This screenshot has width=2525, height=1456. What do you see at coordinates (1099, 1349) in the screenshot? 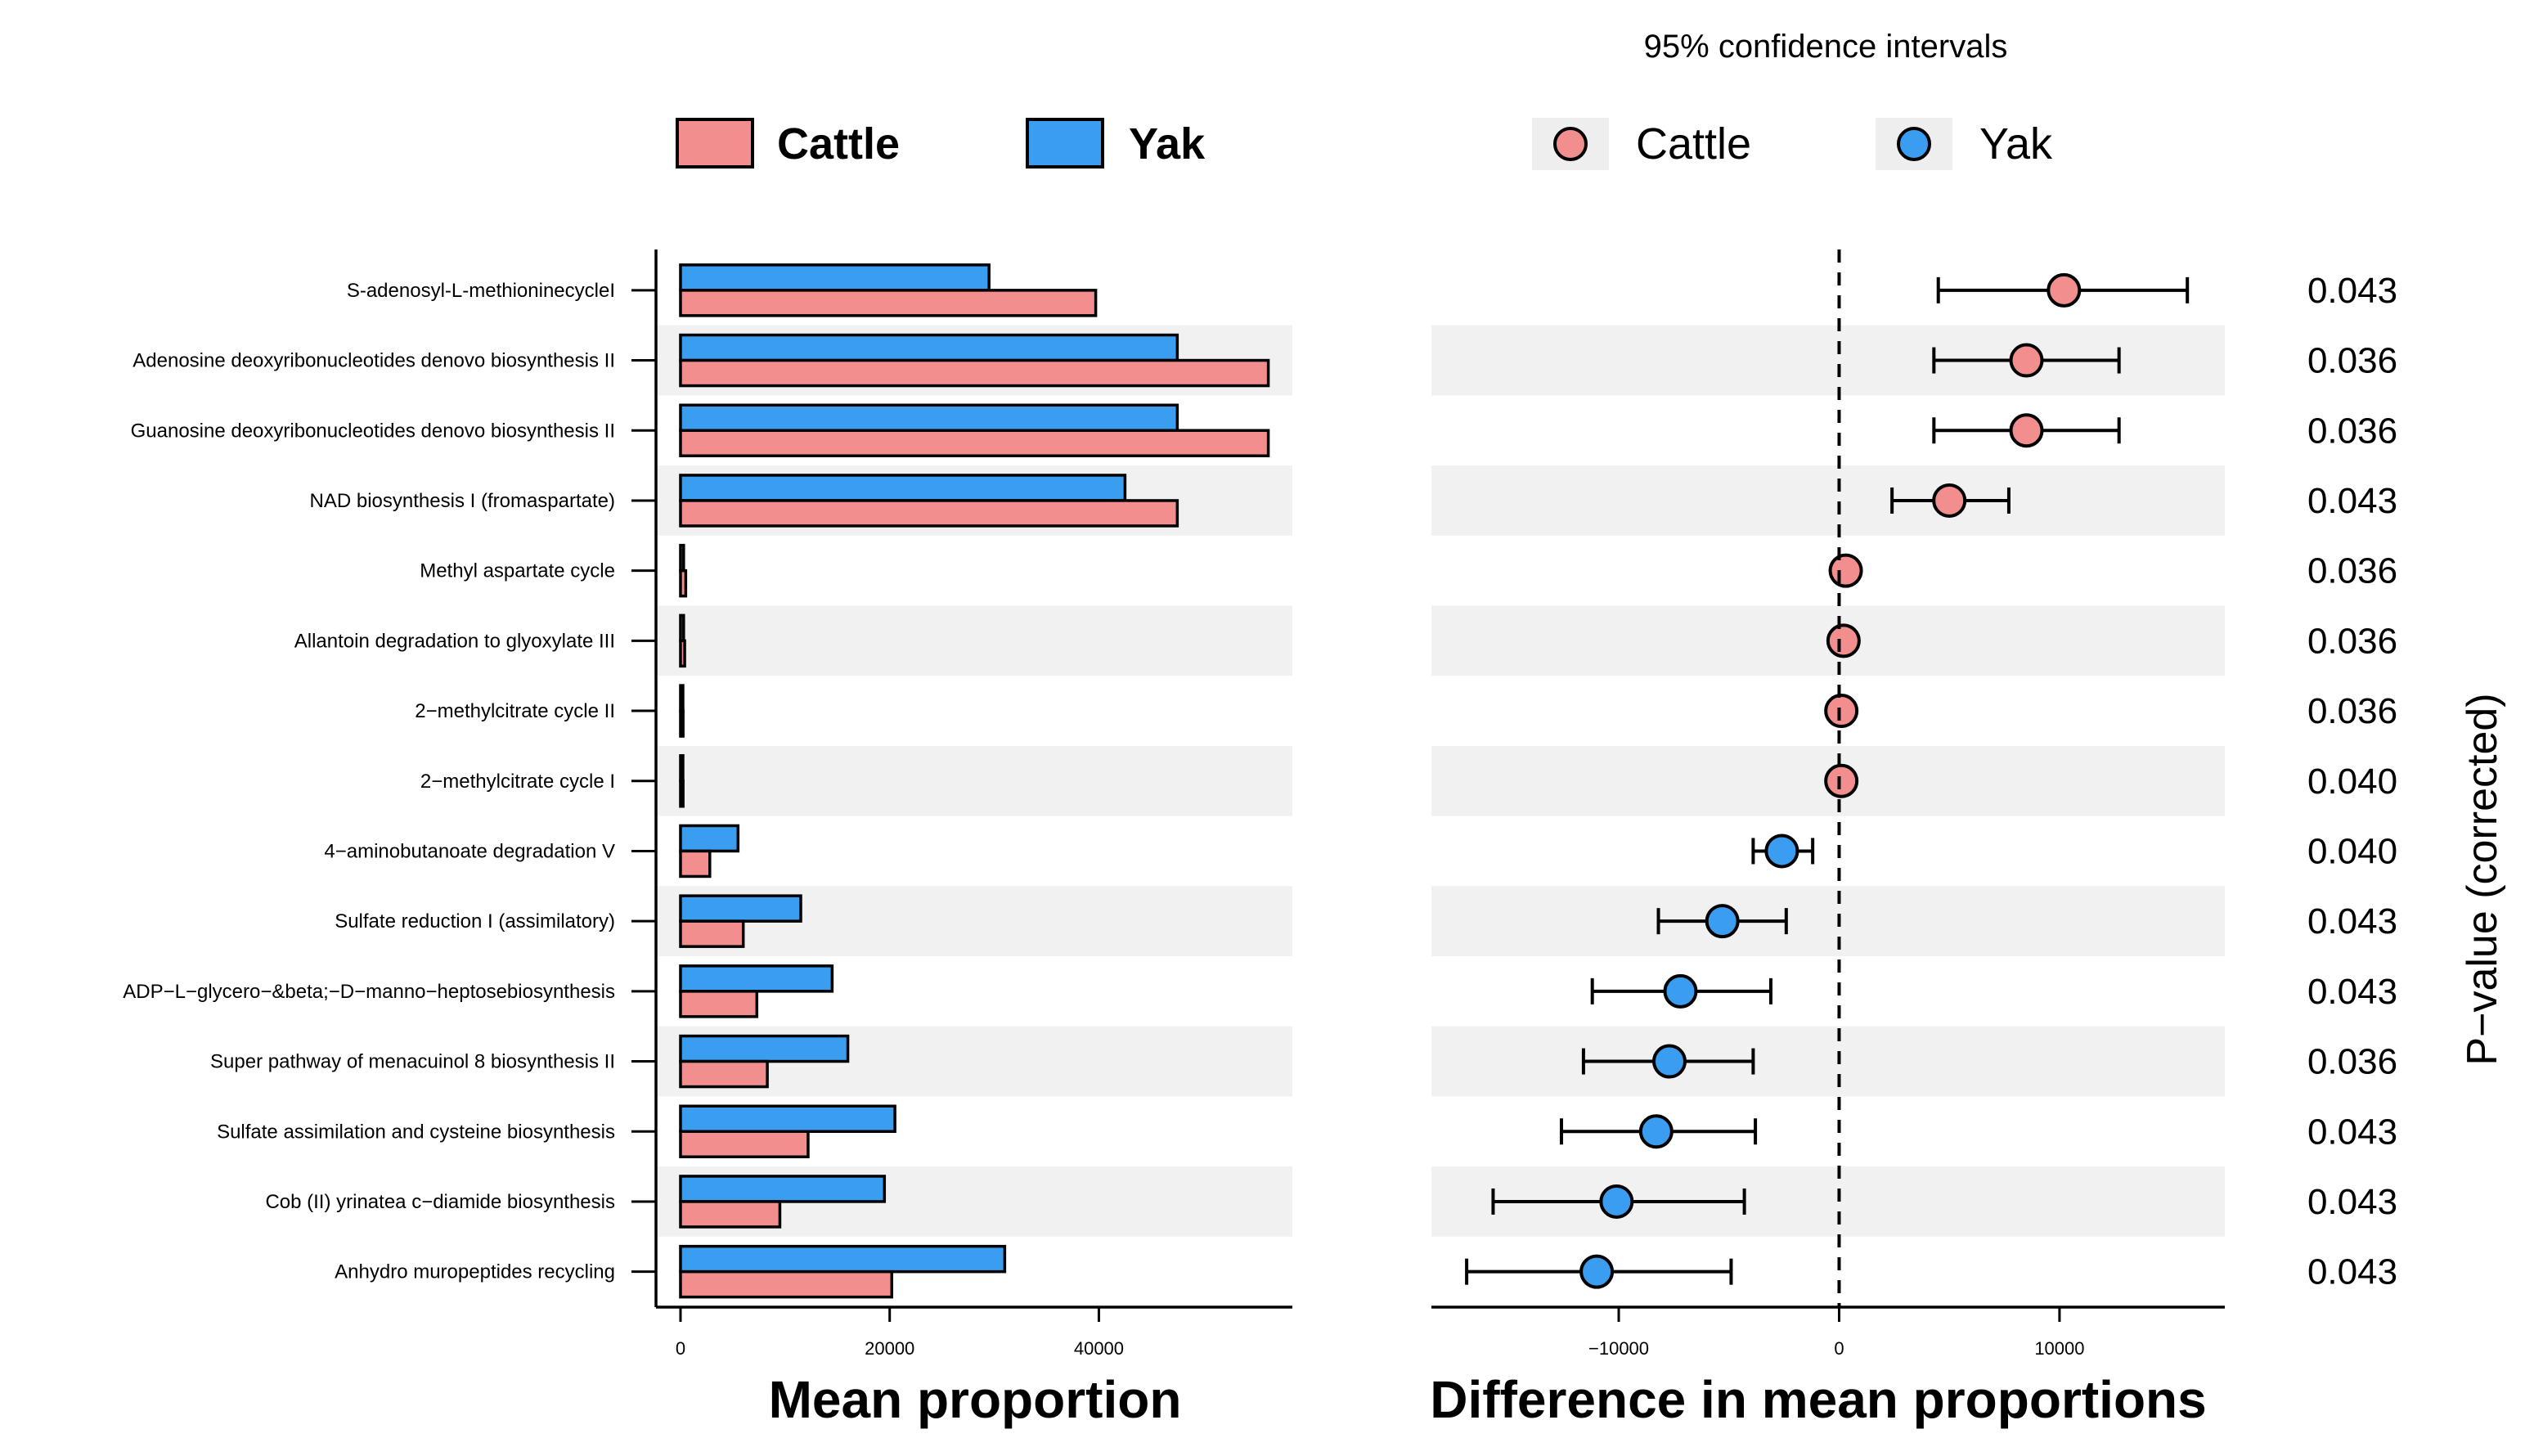
I see `bar-panel-x-tick-label: 40000` at bounding box center [1099, 1349].